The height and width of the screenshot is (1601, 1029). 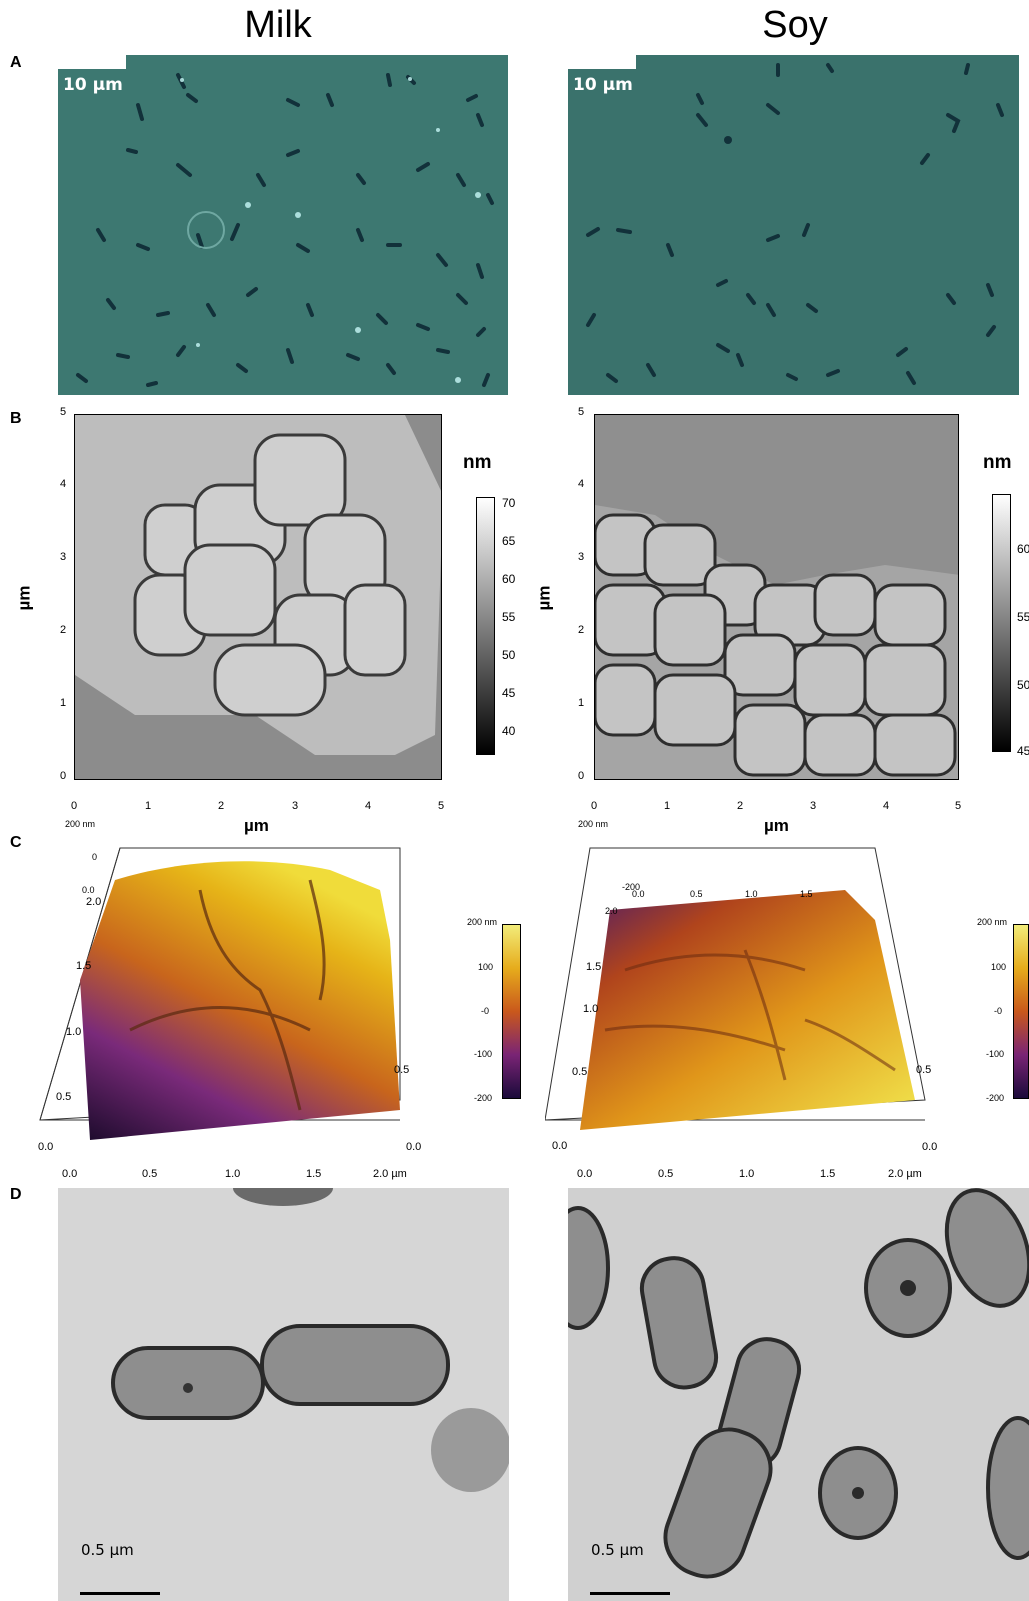 I want to click on back-tick: 0, so click(x=95, y=857).